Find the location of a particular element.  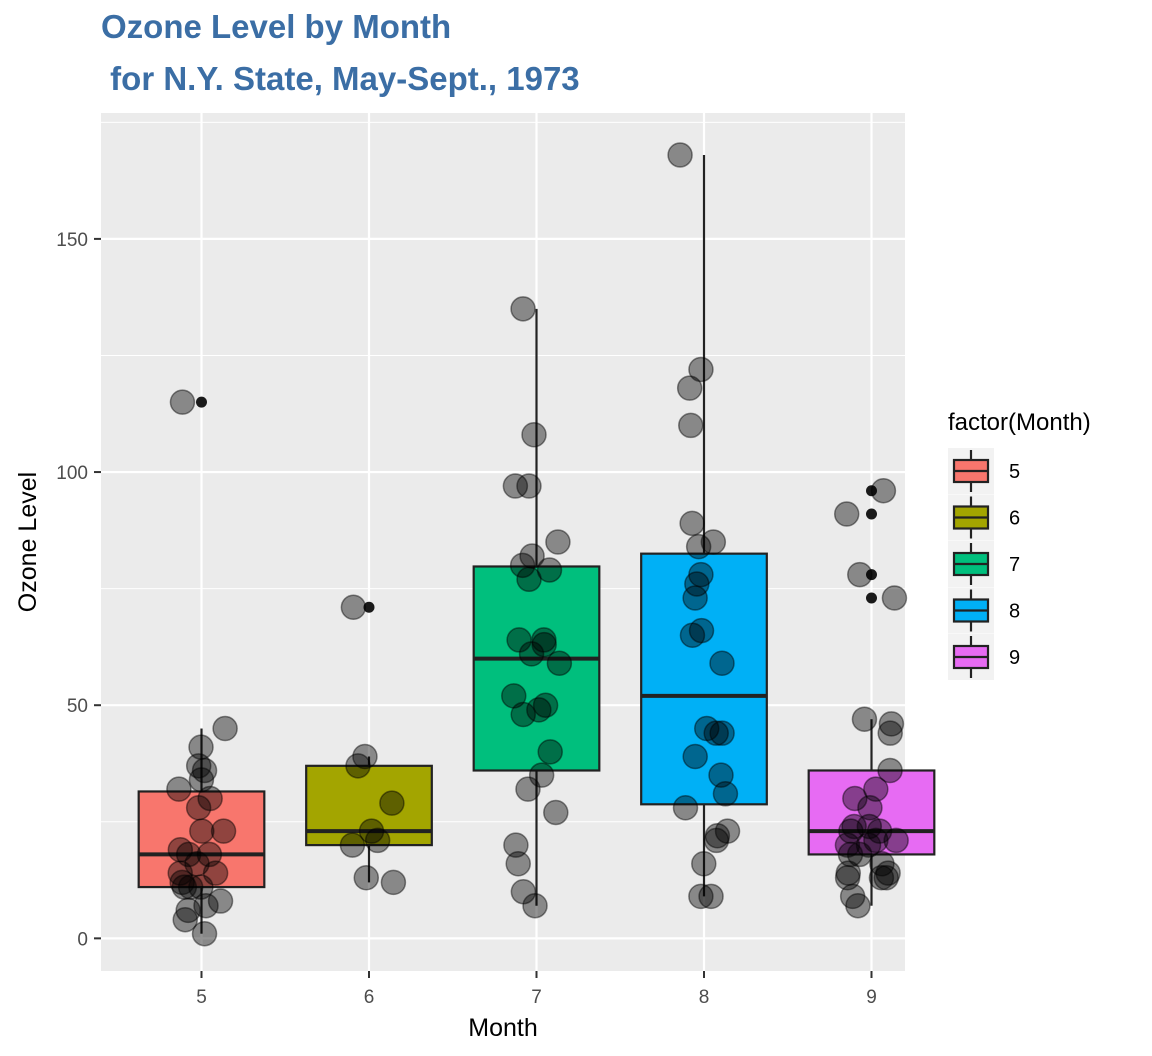

legend: 5 6 7 8 9 is located at coordinates (984, 564).